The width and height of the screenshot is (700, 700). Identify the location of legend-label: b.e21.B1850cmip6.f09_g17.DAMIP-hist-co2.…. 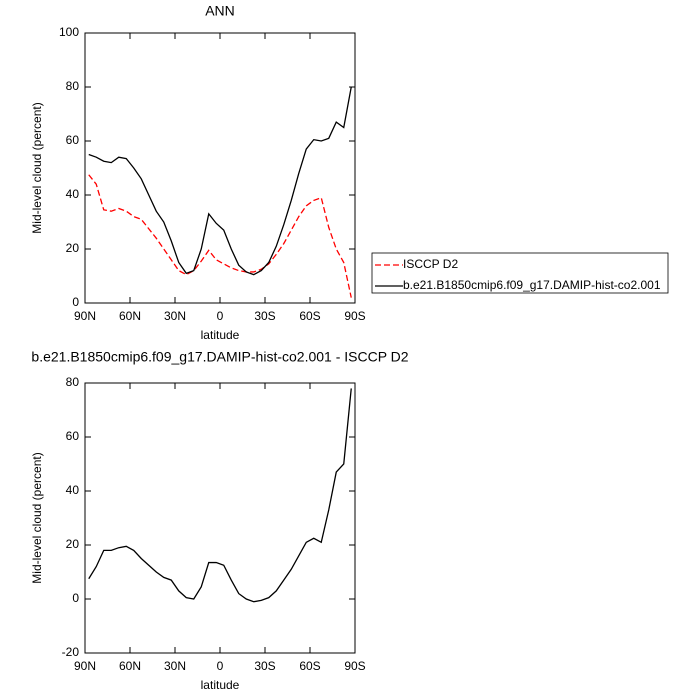
(532, 285).